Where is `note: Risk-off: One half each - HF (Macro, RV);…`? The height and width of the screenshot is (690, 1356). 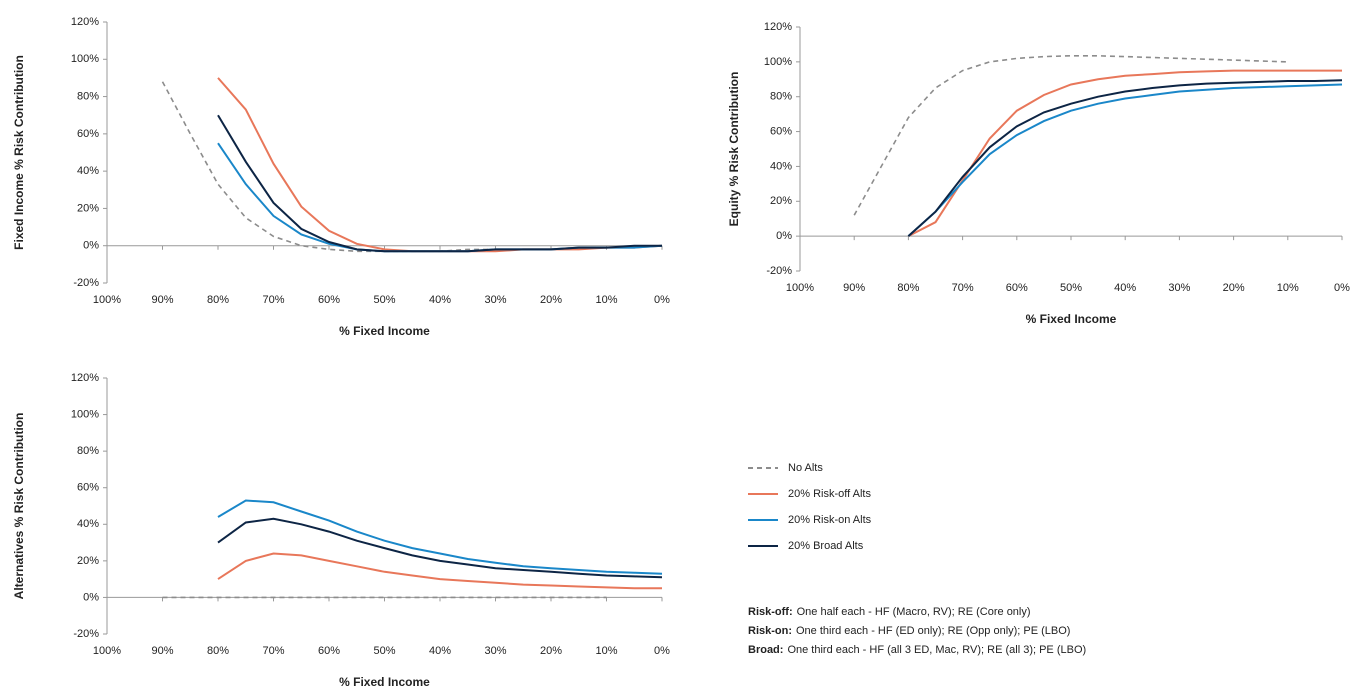
note: Risk-off: One half each - HF (Macro, RV);… is located at coordinates (889, 612).